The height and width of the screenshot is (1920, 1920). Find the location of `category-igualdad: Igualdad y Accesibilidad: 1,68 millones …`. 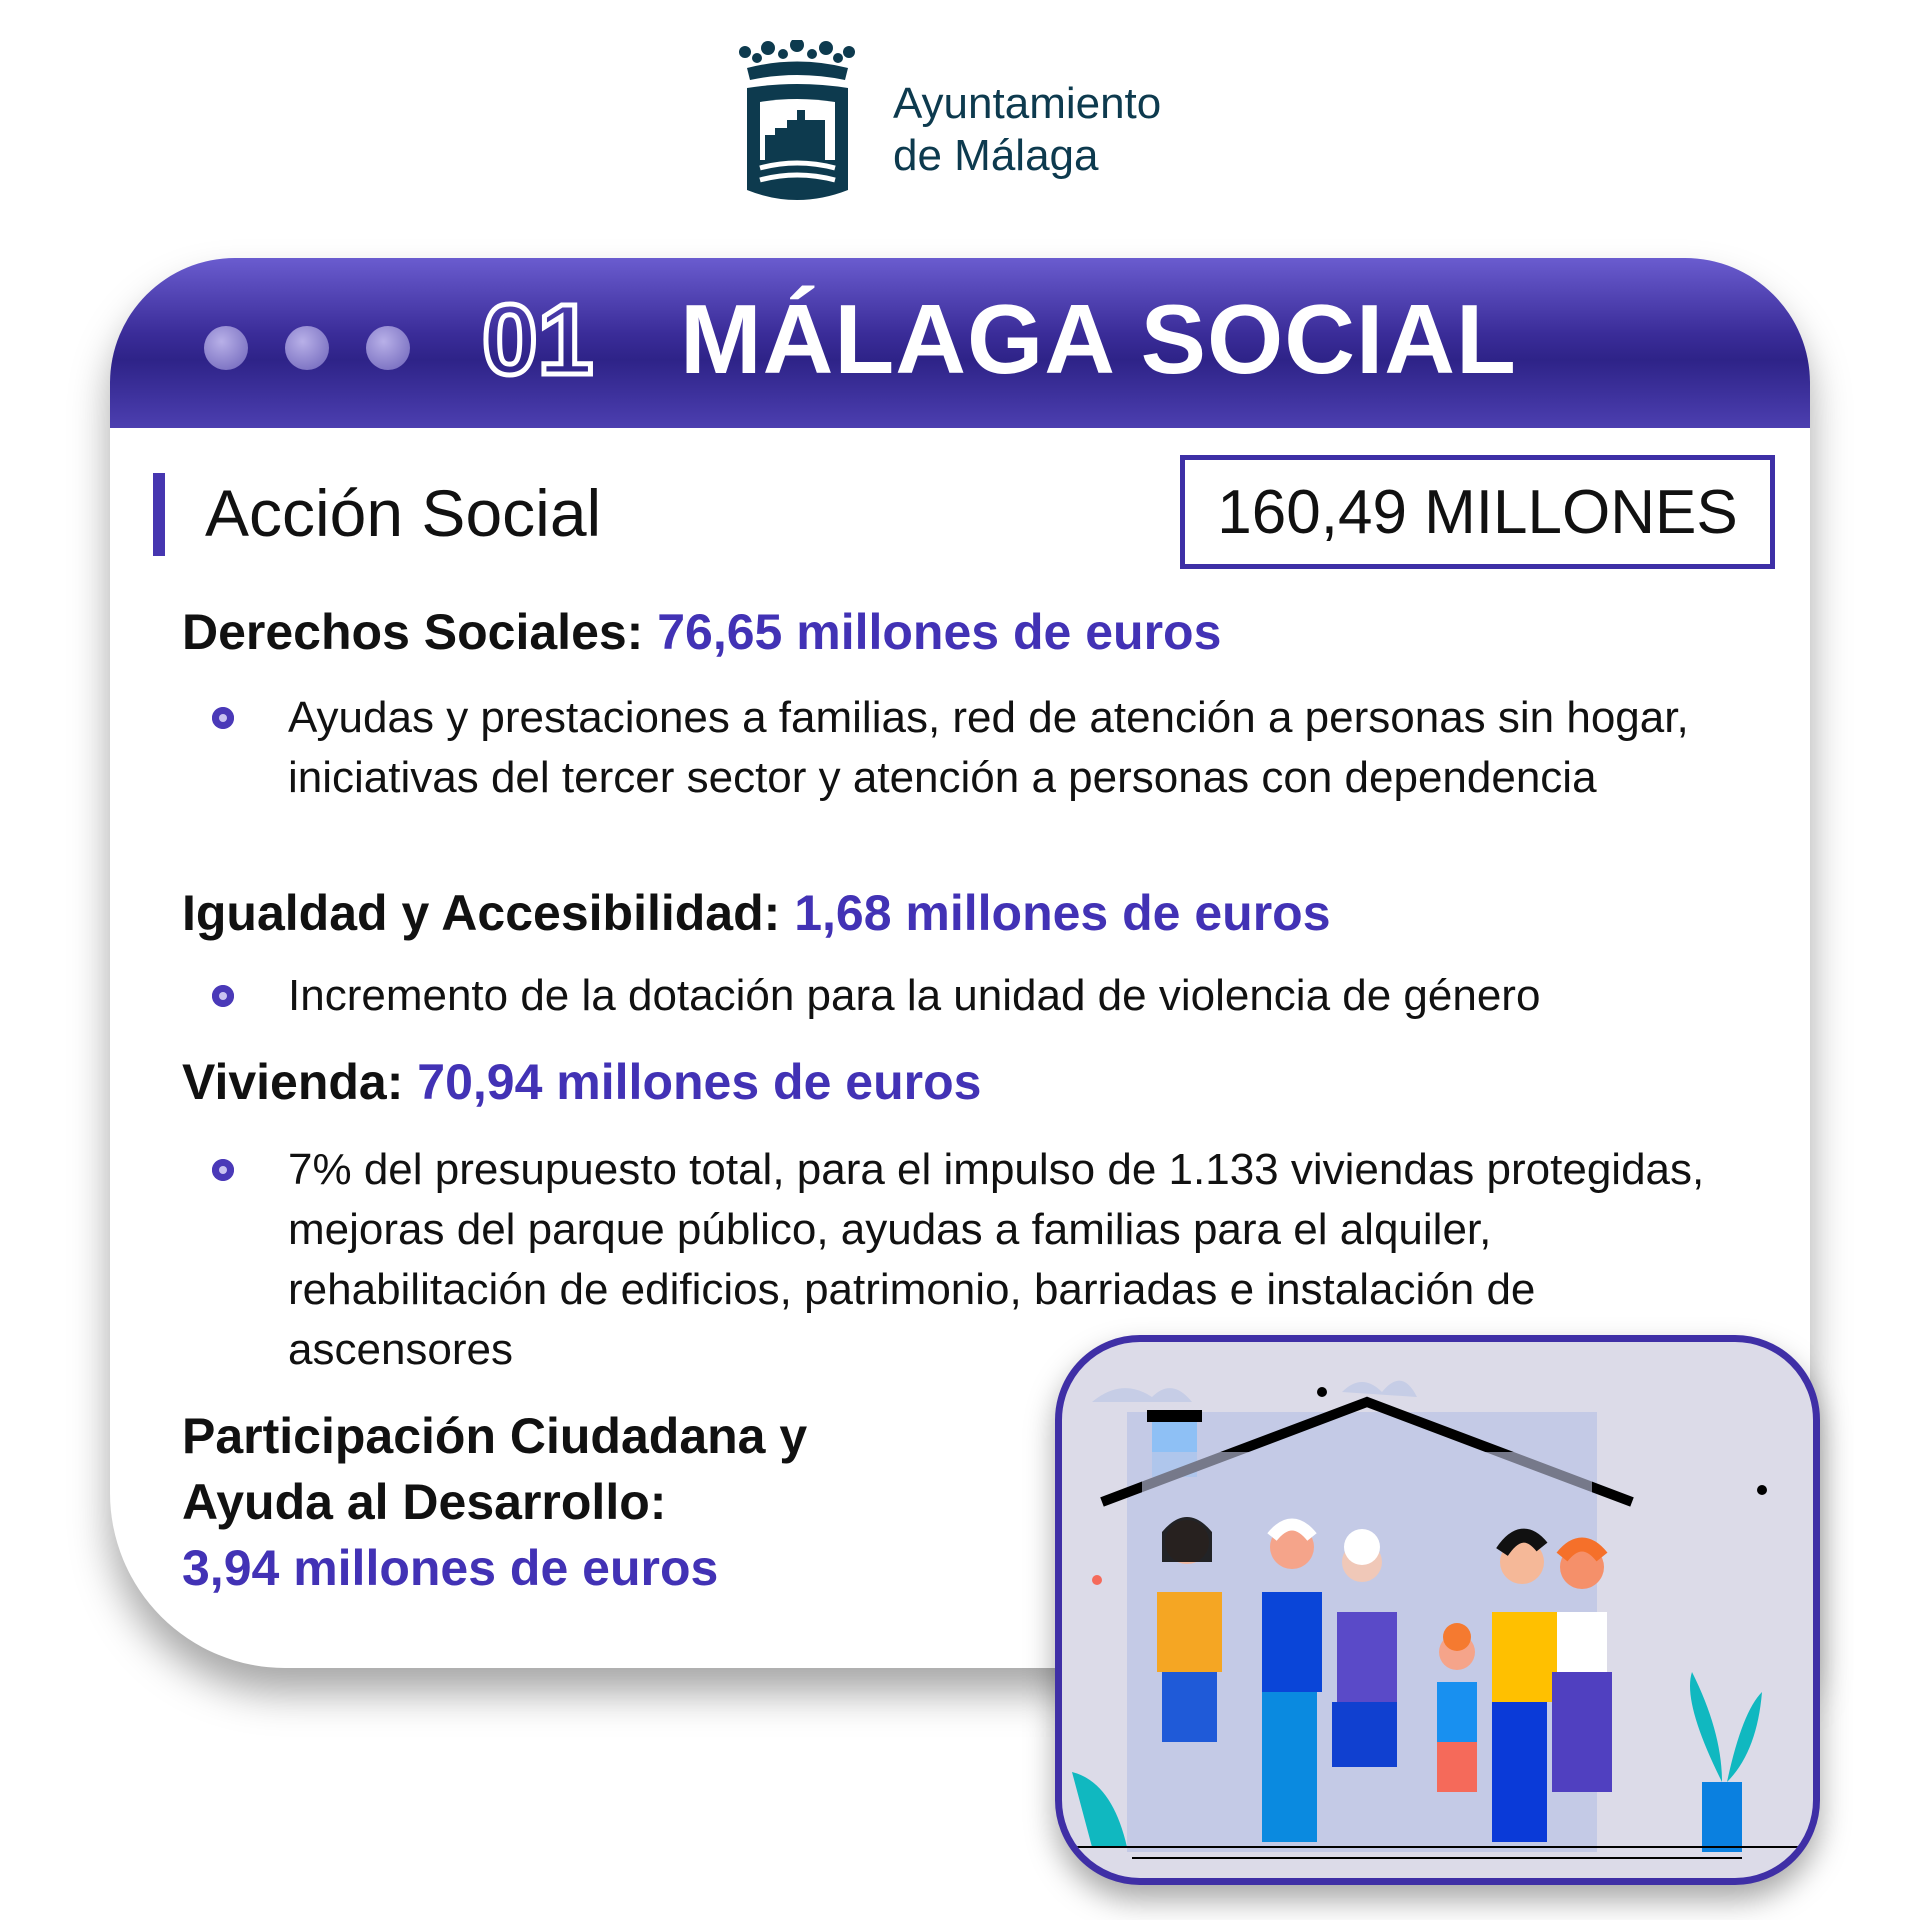

category-igualdad: Igualdad y Accesibilidad: 1,68 millones … is located at coordinates (756, 913).